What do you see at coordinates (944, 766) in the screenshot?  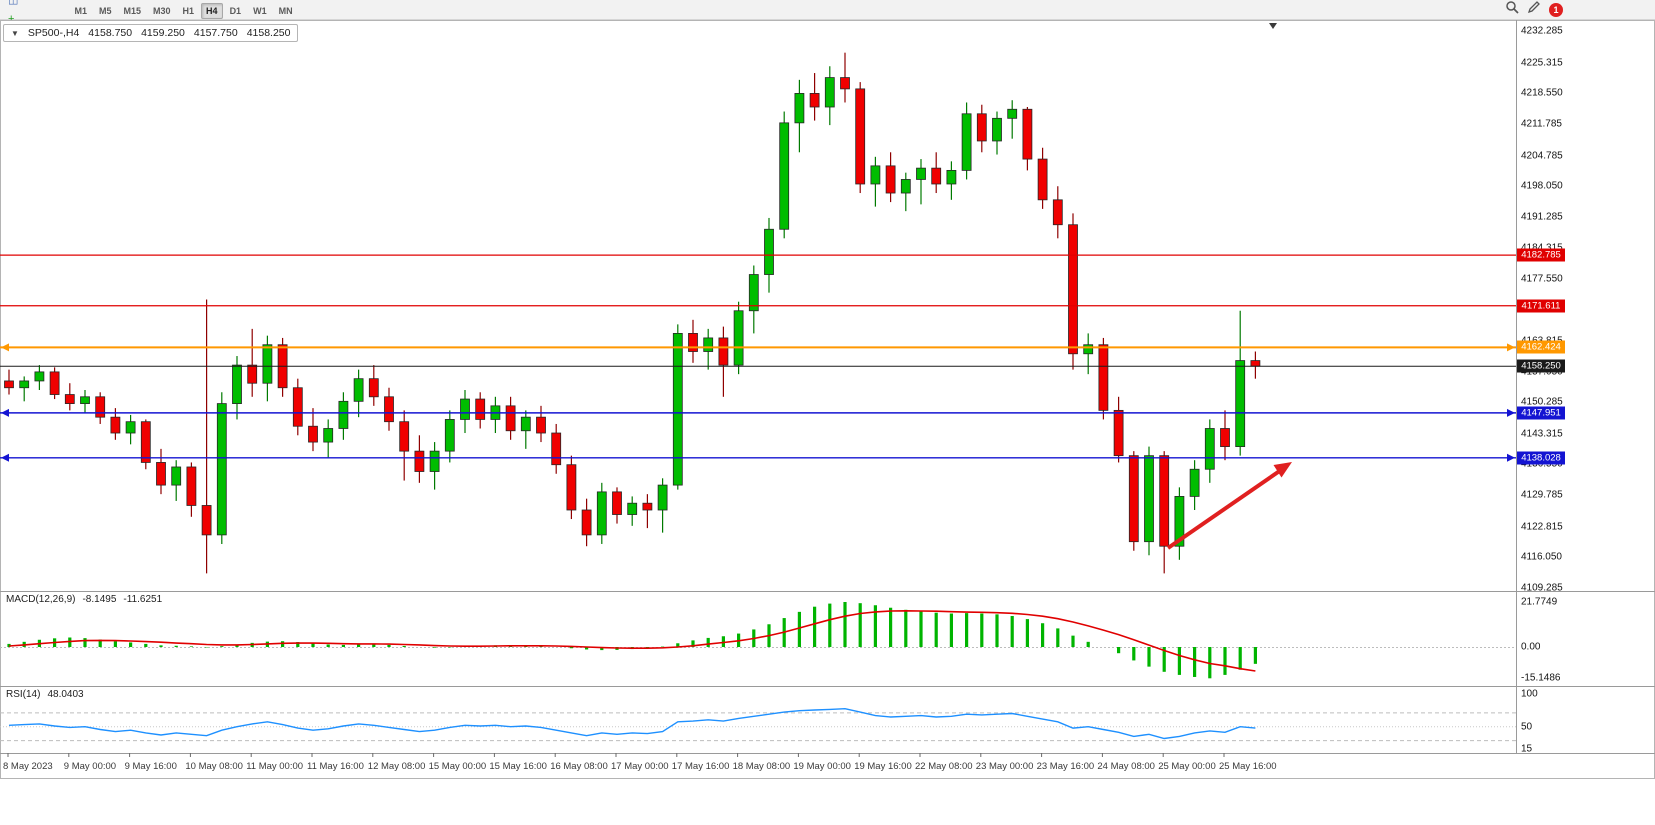 I see `time-axis-label: 22 May 08:00` at bounding box center [944, 766].